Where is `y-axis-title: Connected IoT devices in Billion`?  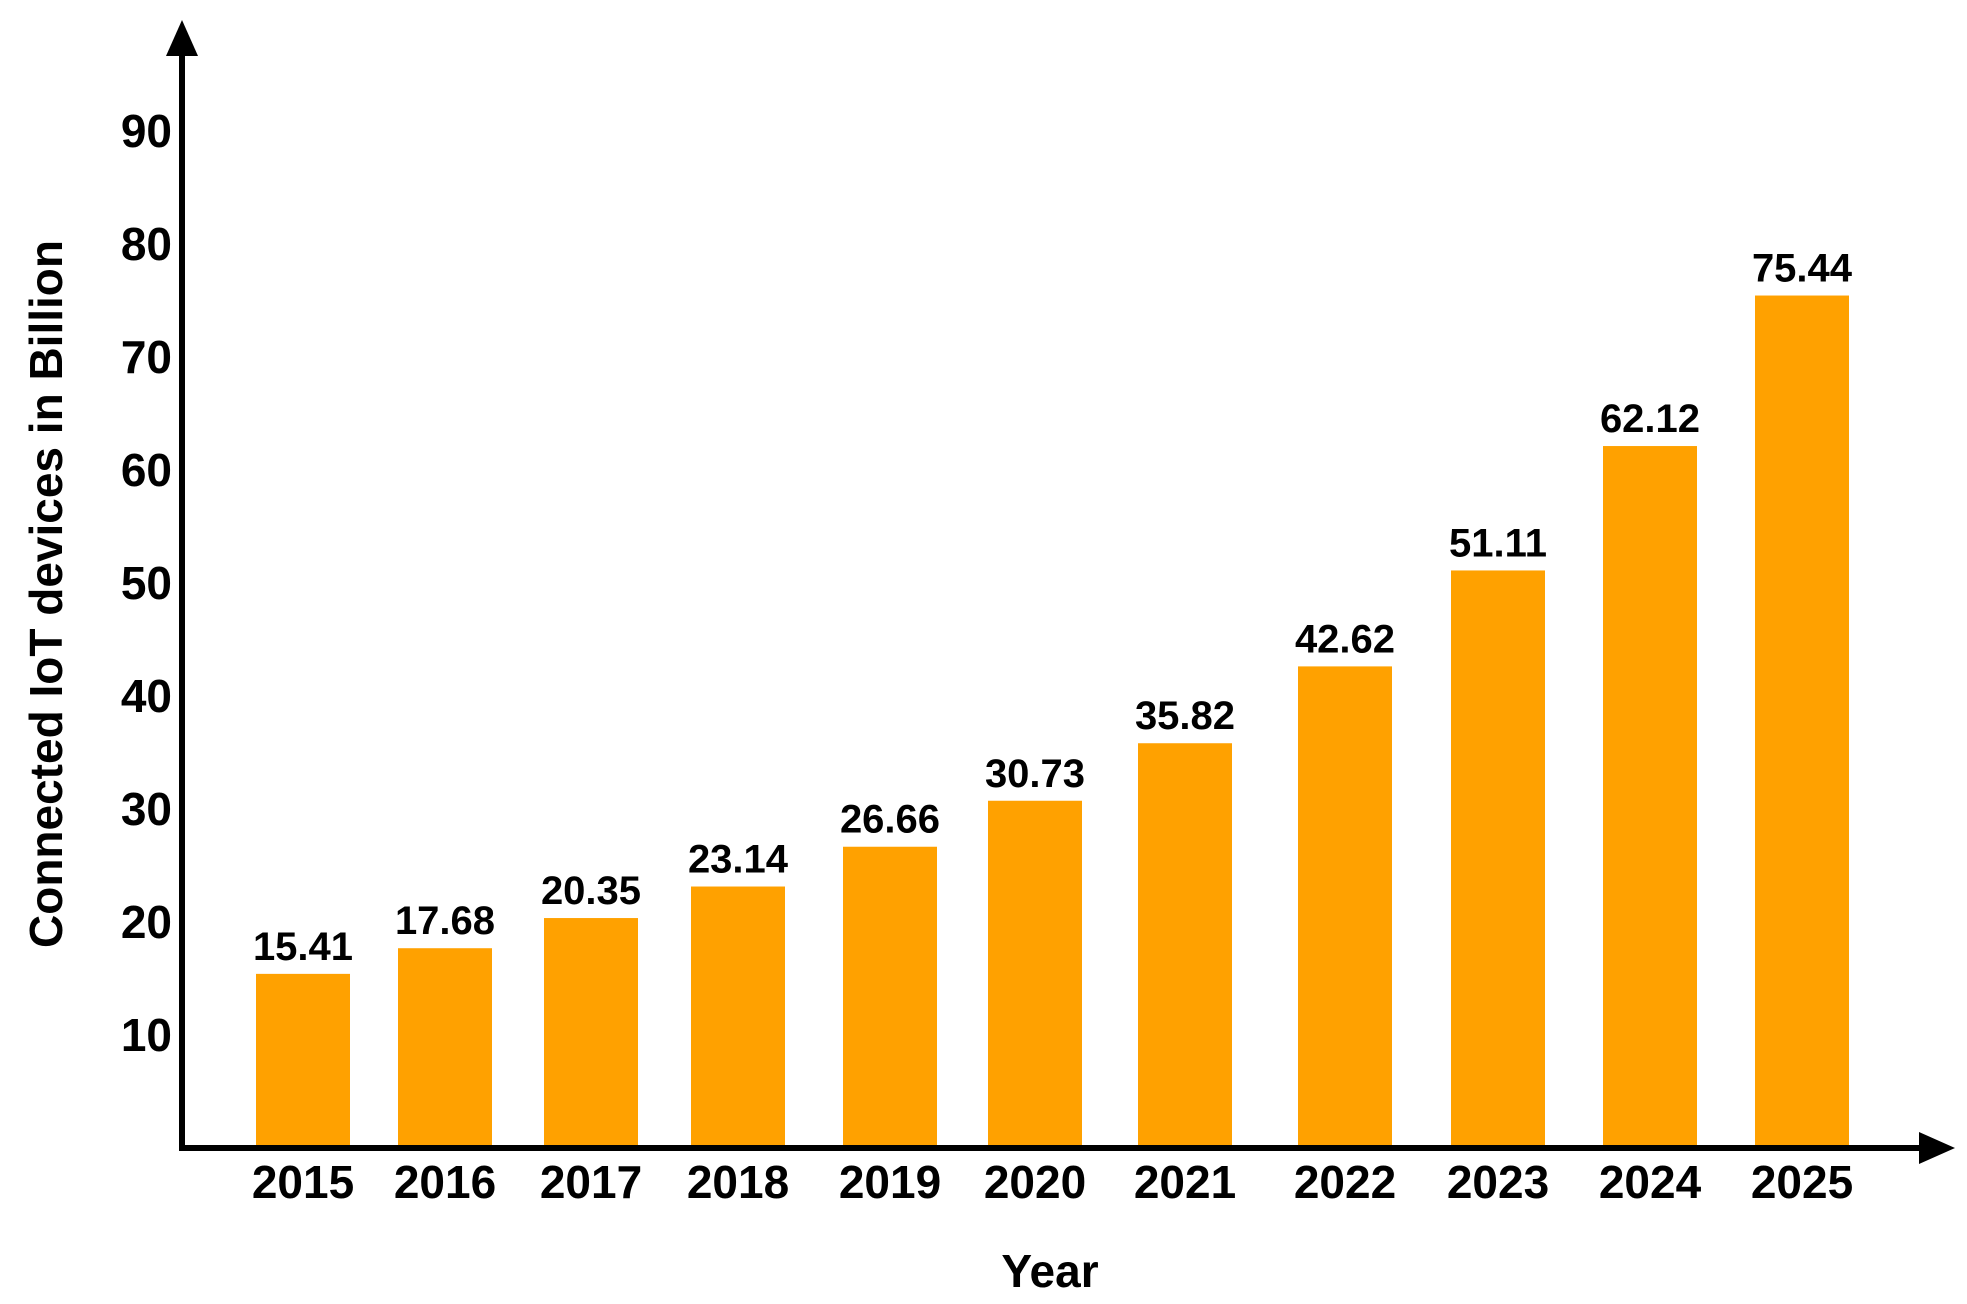 y-axis-title: Connected IoT devices in Billion is located at coordinates (46, 594).